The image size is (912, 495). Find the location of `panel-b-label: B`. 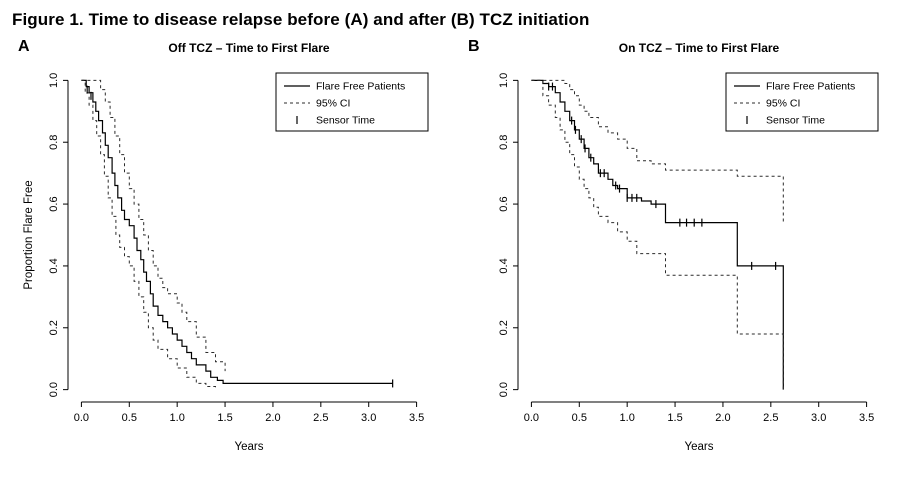

panel-b-label: B is located at coordinates (474, 46).